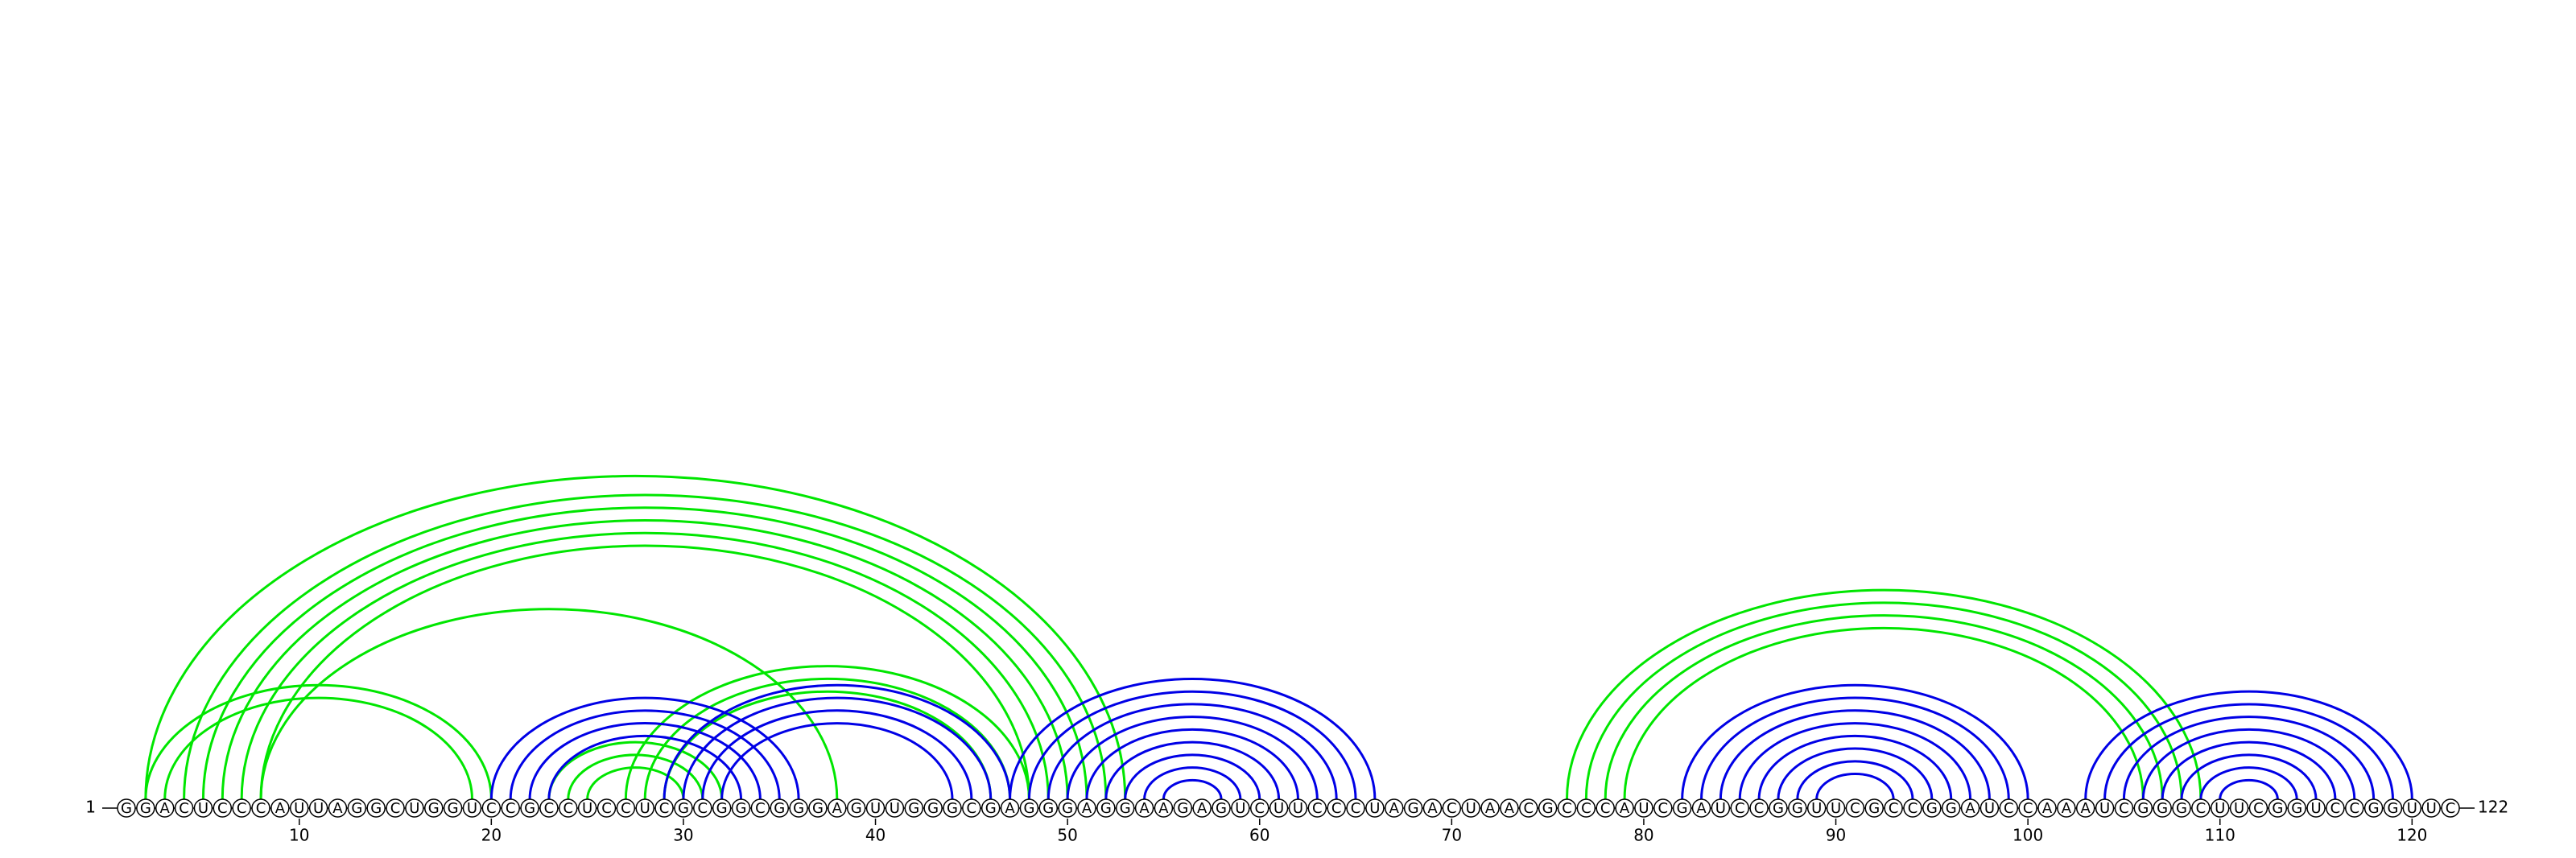 The height and width of the screenshot is (858, 2576). I want to click on tick-label: 30, so click(683, 835).